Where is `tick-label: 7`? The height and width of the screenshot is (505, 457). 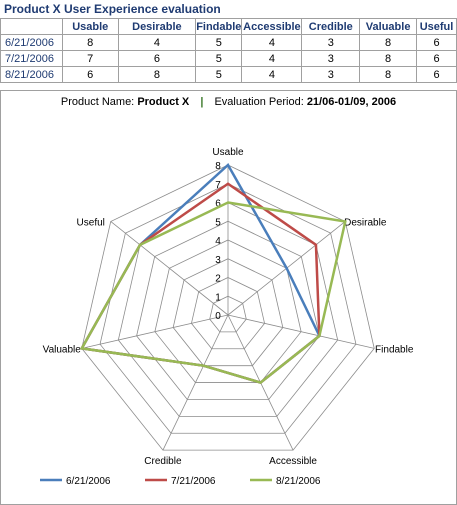 tick-label: 7 is located at coordinates (218, 185).